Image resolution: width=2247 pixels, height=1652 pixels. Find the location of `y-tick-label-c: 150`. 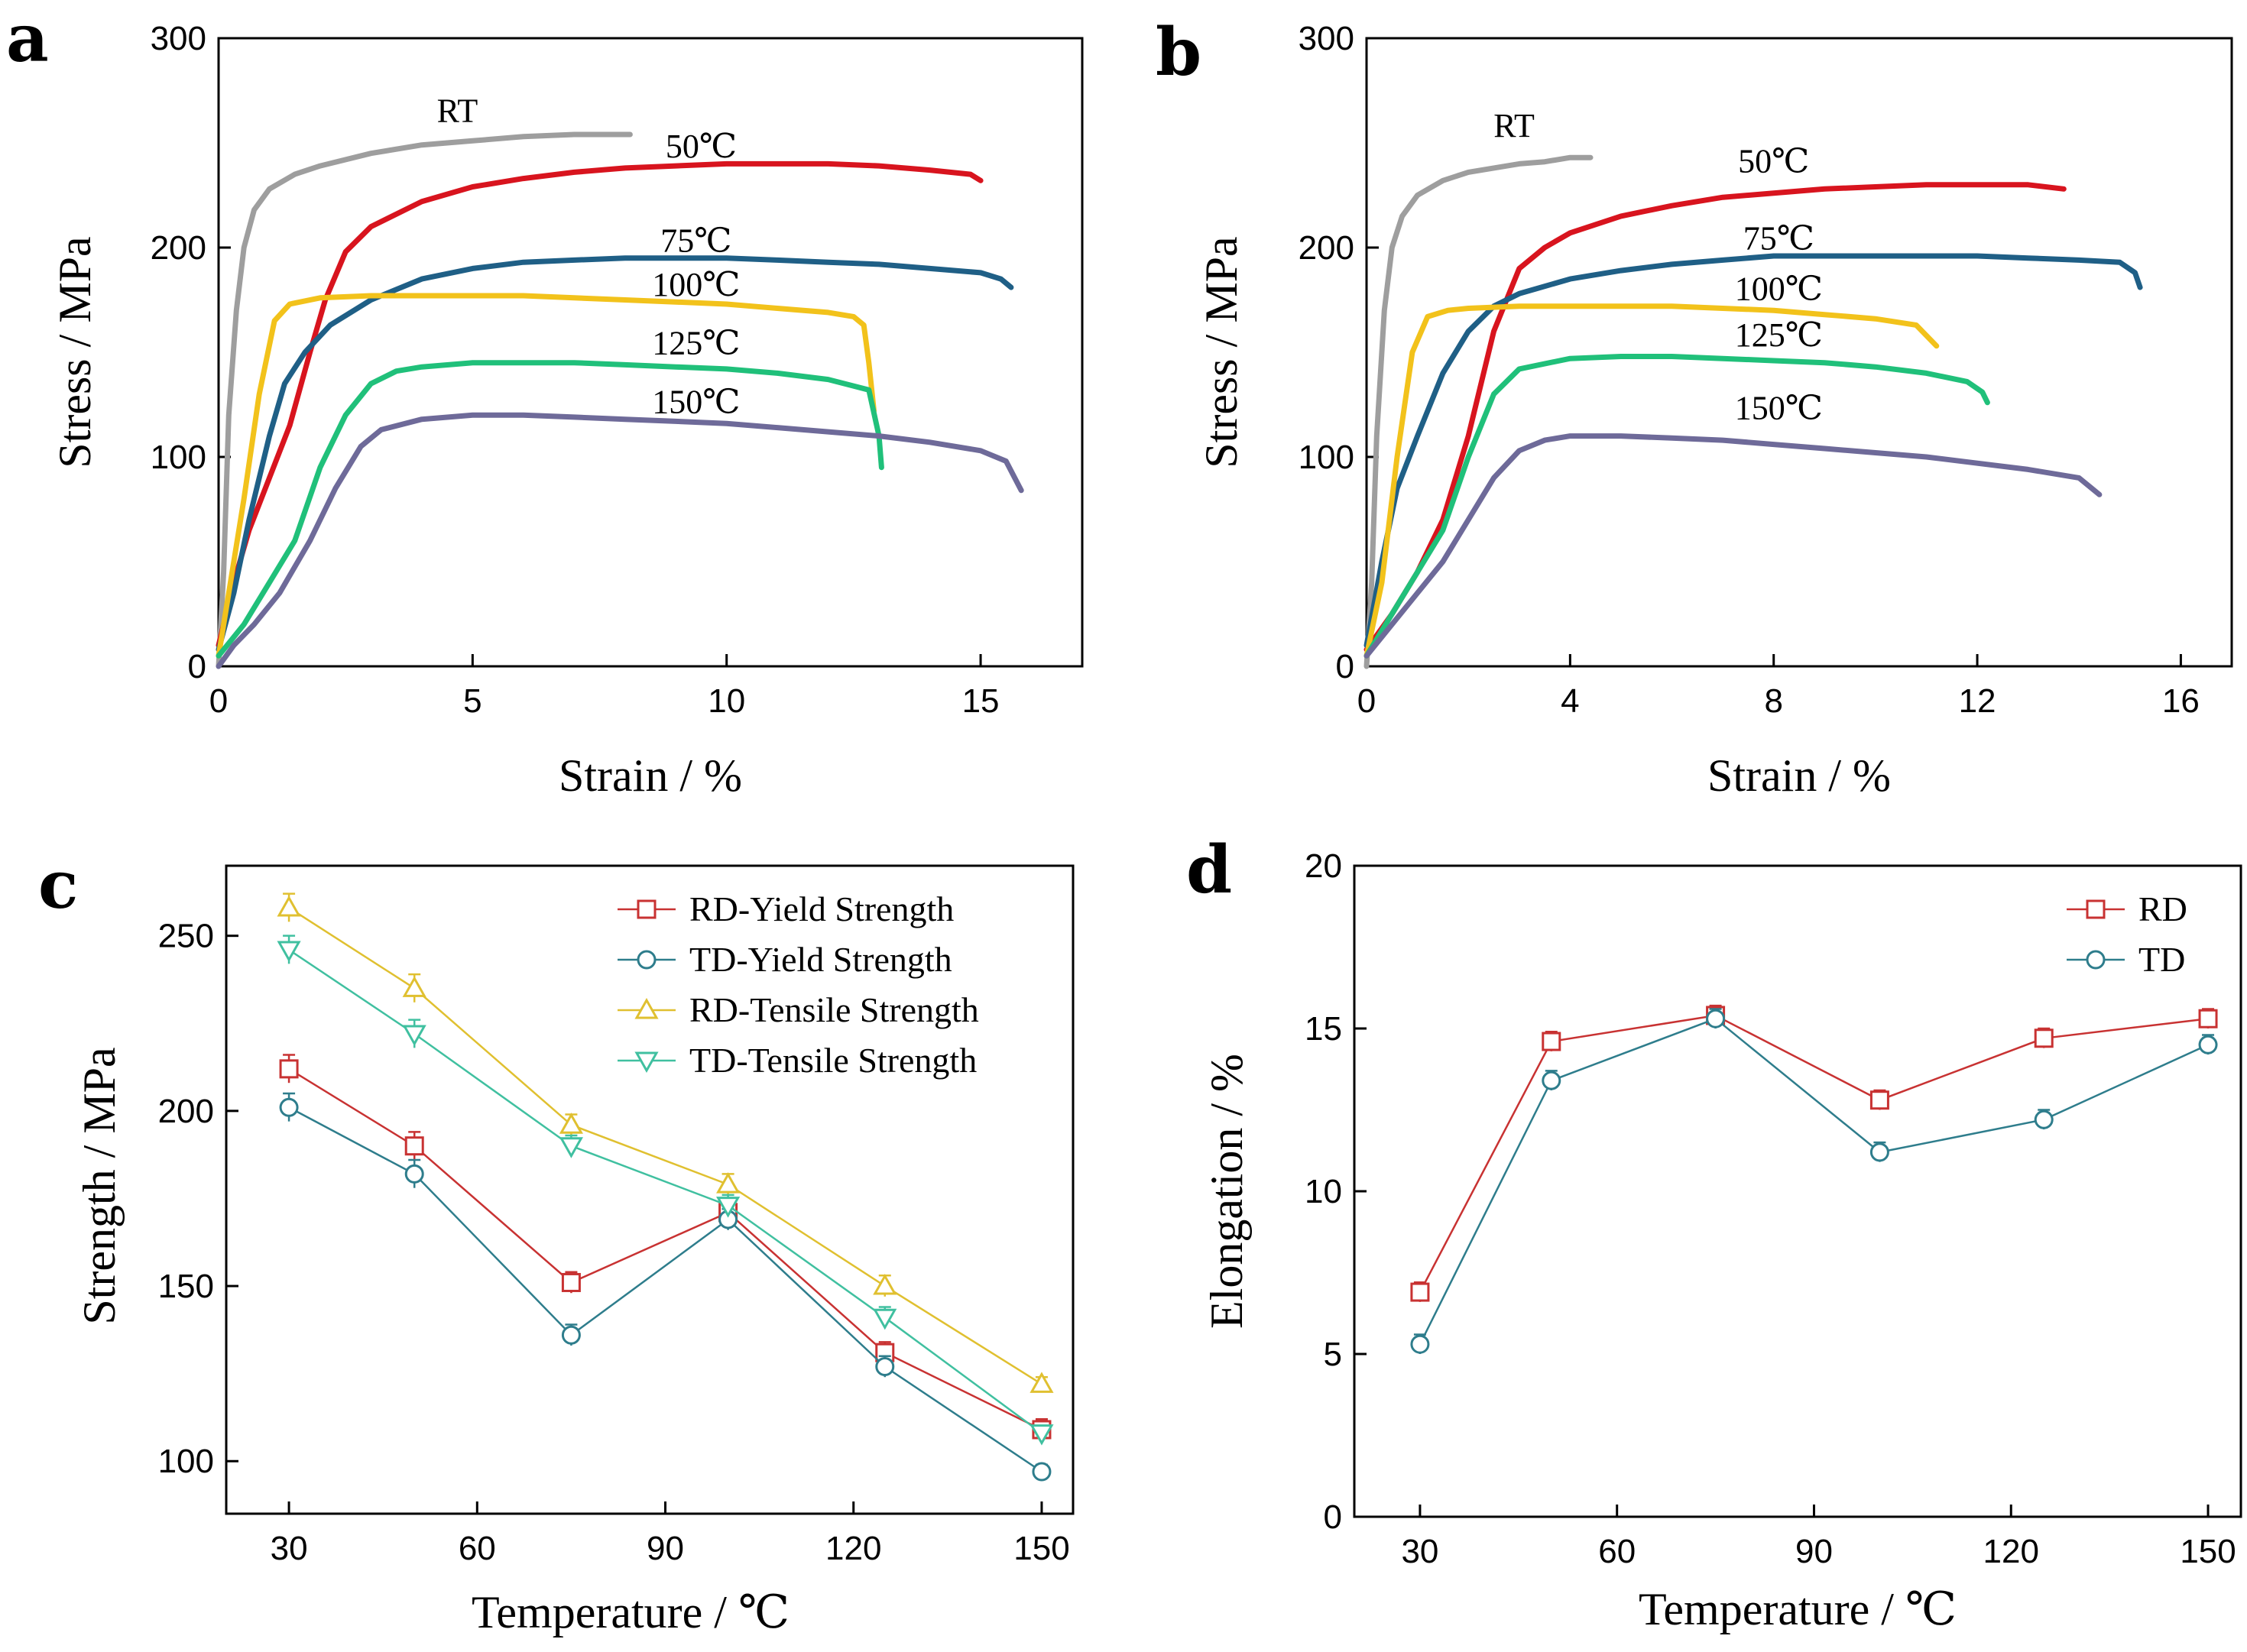

y-tick-label-c: 150 is located at coordinates (186, 1286).